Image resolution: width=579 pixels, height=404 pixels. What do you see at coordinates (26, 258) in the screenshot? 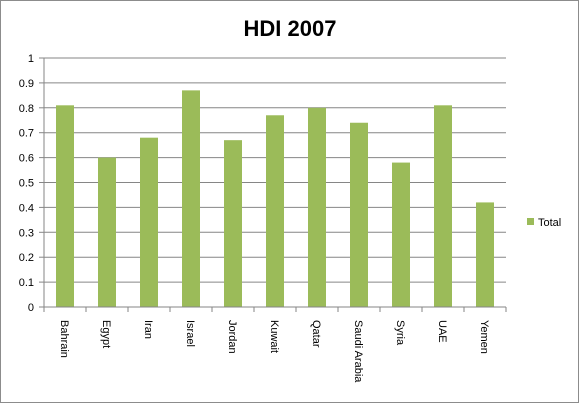
I see `y-tick-label: 0.2` at bounding box center [26, 258].